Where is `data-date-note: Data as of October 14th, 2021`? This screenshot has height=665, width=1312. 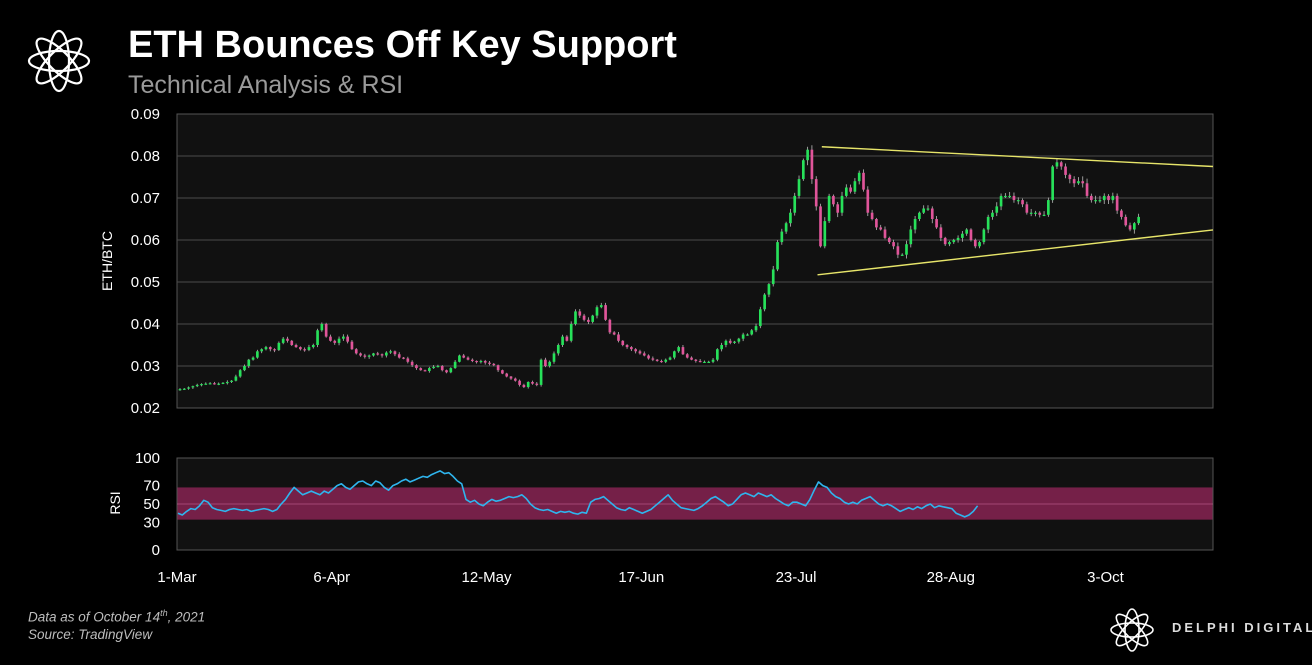 data-date-note: Data as of October 14th, 2021 is located at coordinates (116, 616).